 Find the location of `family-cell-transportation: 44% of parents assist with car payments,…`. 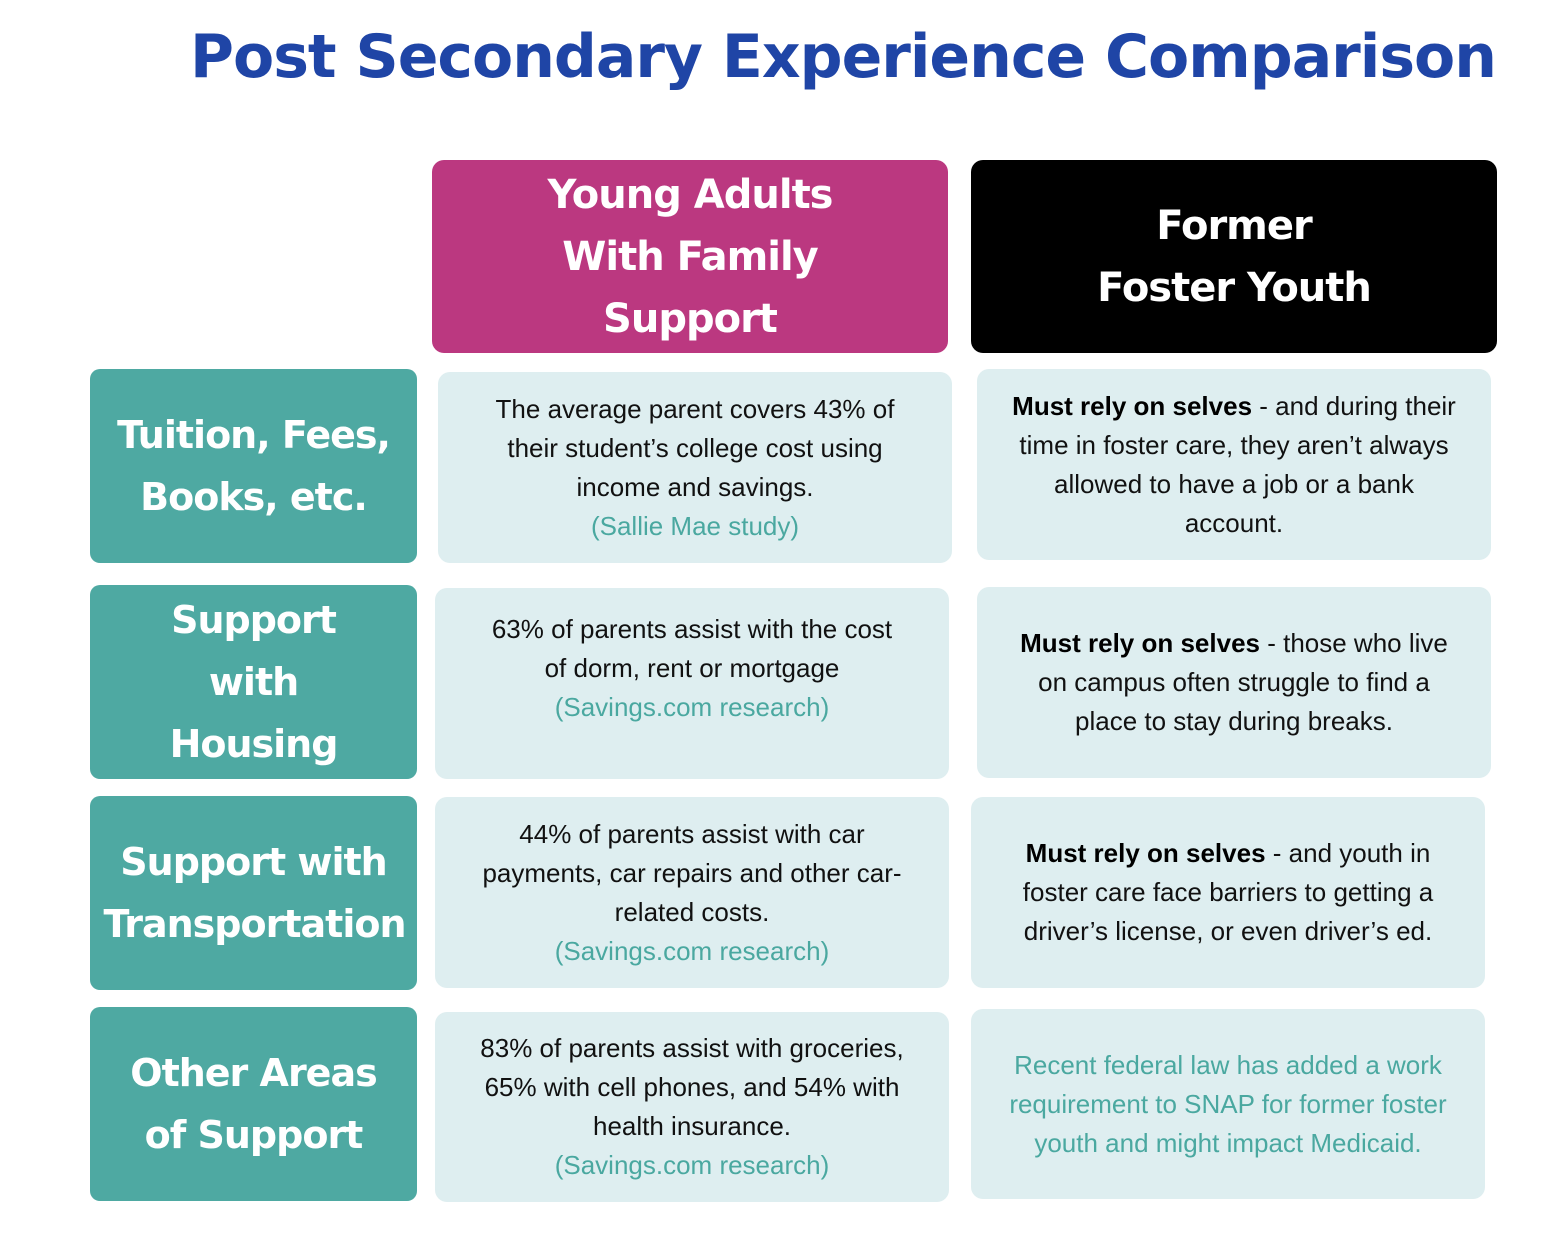

family-cell-transportation: 44% of parents assist with car payments,… is located at coordinates (692, 892).